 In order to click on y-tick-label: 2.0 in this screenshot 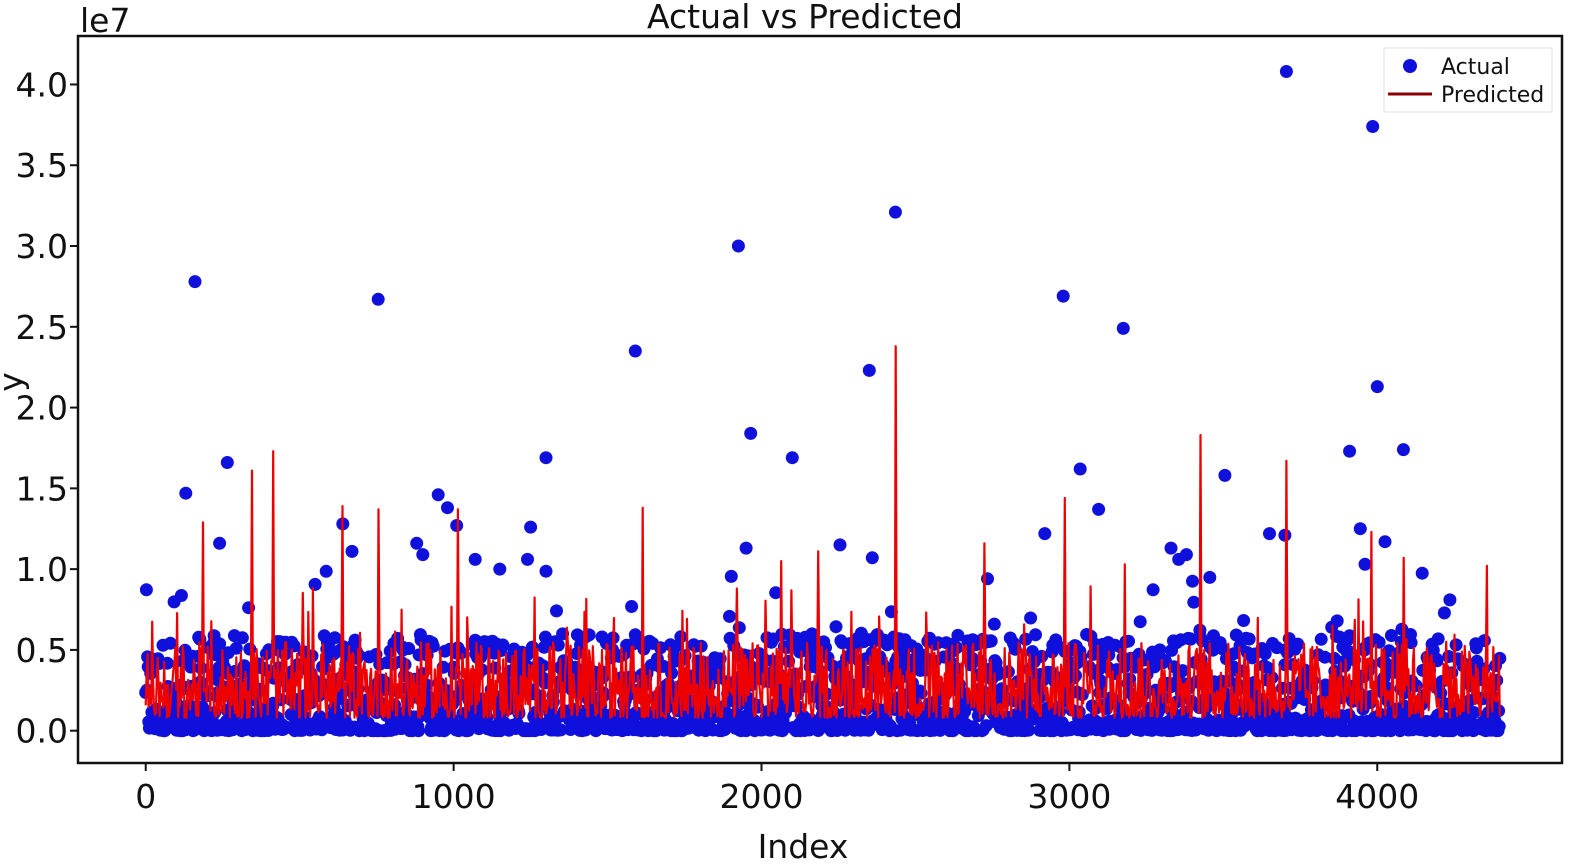, I will do `click(42, 408)`.